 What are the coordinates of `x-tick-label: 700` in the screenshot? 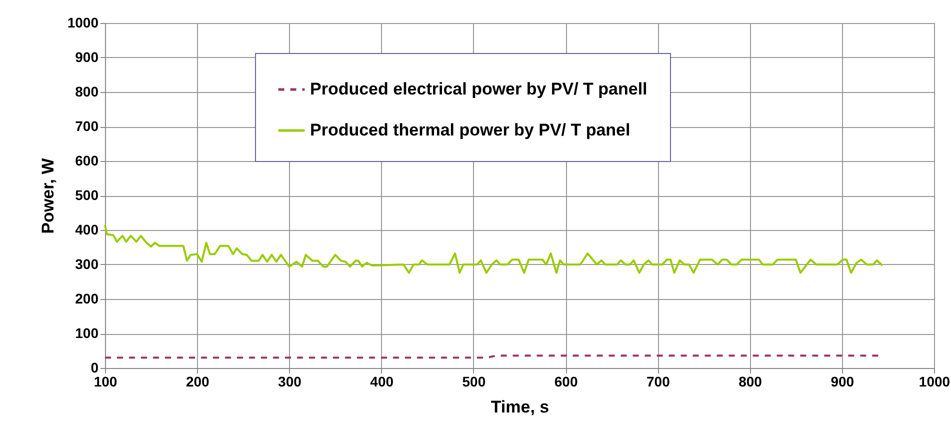 It's located at (658, 382).